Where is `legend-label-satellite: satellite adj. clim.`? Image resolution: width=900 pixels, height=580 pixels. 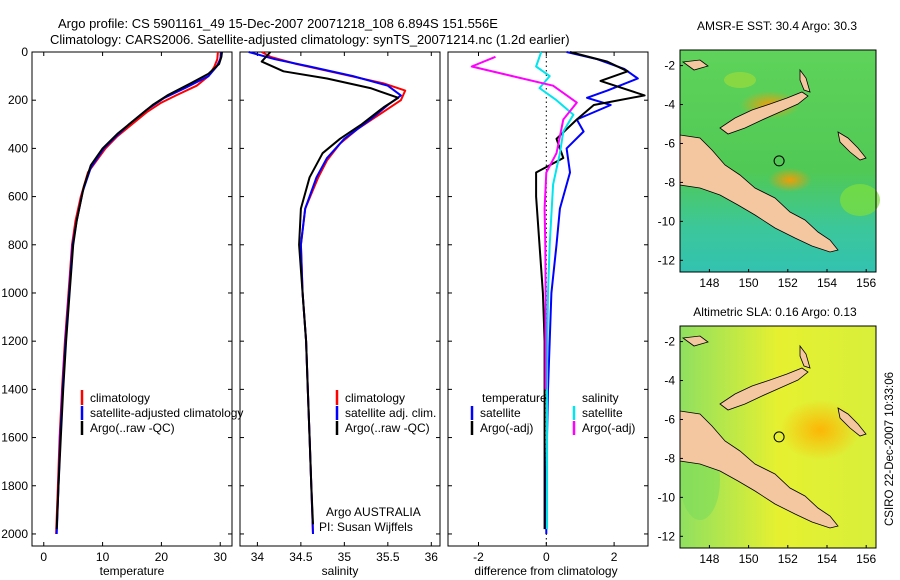 legend-label-satellite: satellite adj. clim. is located at coordinates (390, 413).